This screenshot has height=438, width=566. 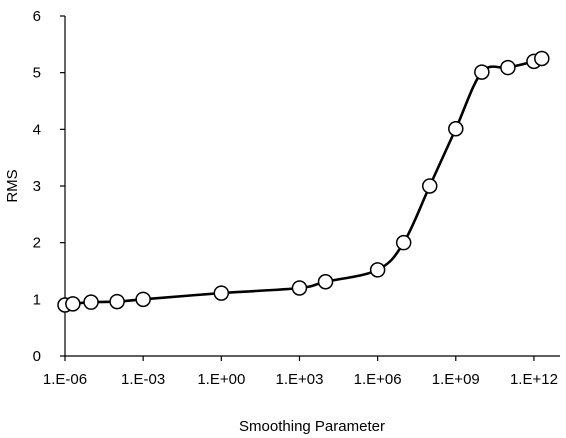 I want to click on y-tick-label: 0, so click(x=37, y=356).